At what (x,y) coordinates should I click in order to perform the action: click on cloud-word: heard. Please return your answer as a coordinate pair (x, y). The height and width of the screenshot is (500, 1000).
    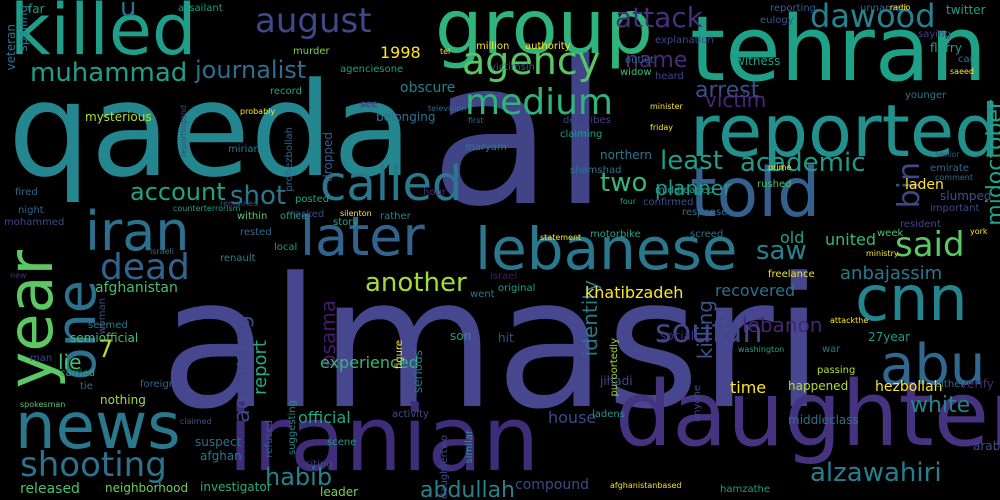
    Looking at the image, I should click on (669, 76).